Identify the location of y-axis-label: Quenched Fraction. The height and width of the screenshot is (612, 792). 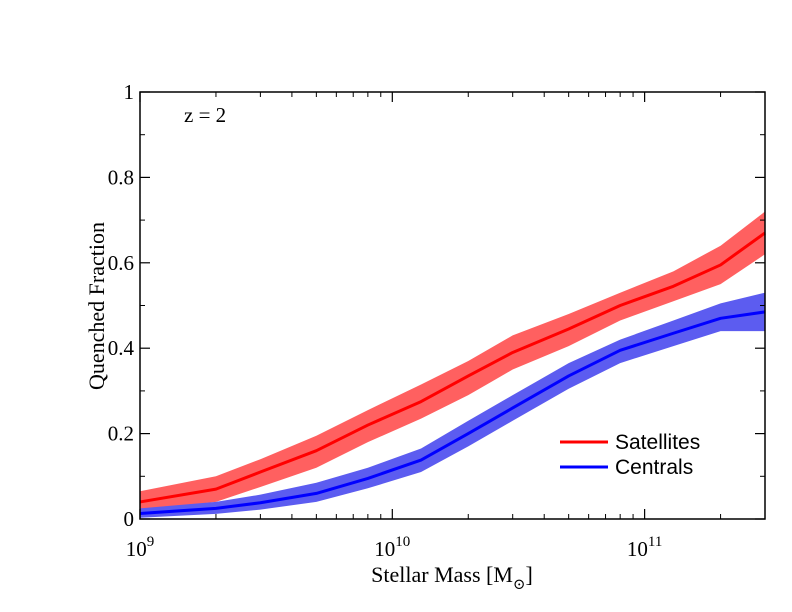
(96, 306).